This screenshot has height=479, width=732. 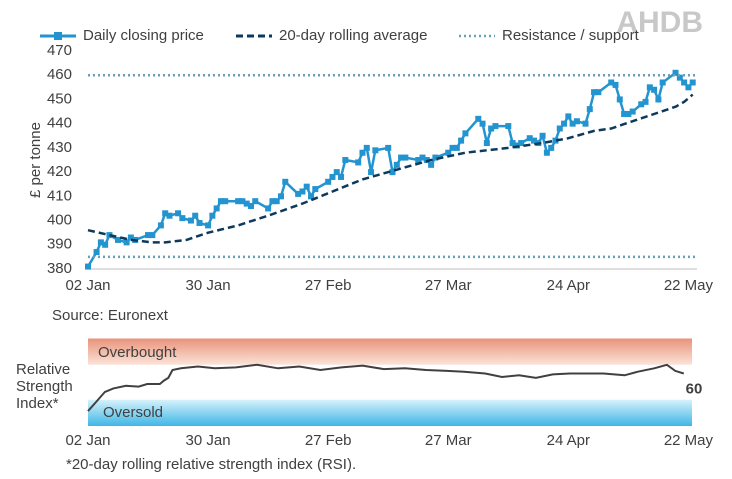 What do you see at coordinates (571, 35) in the screenshot?
I see `legend-label: Resistance / support` at bounding box center [571, 35].